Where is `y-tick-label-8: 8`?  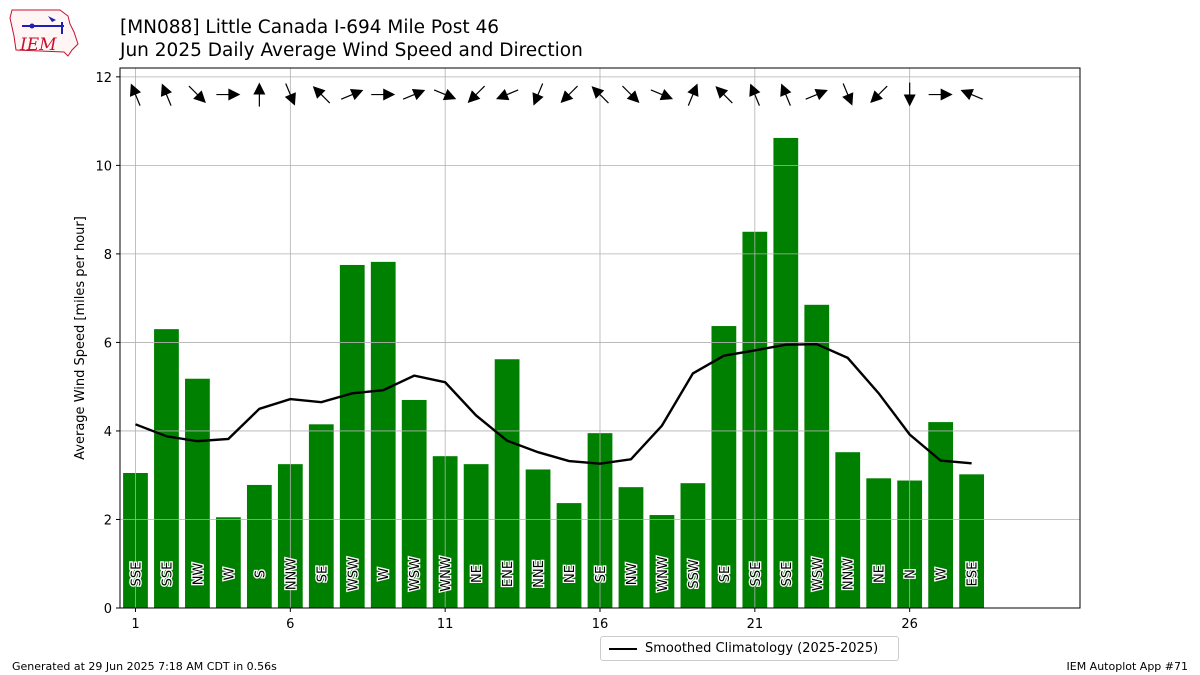 y-tick-label-8: 8 is located at coordinates (108, 255).